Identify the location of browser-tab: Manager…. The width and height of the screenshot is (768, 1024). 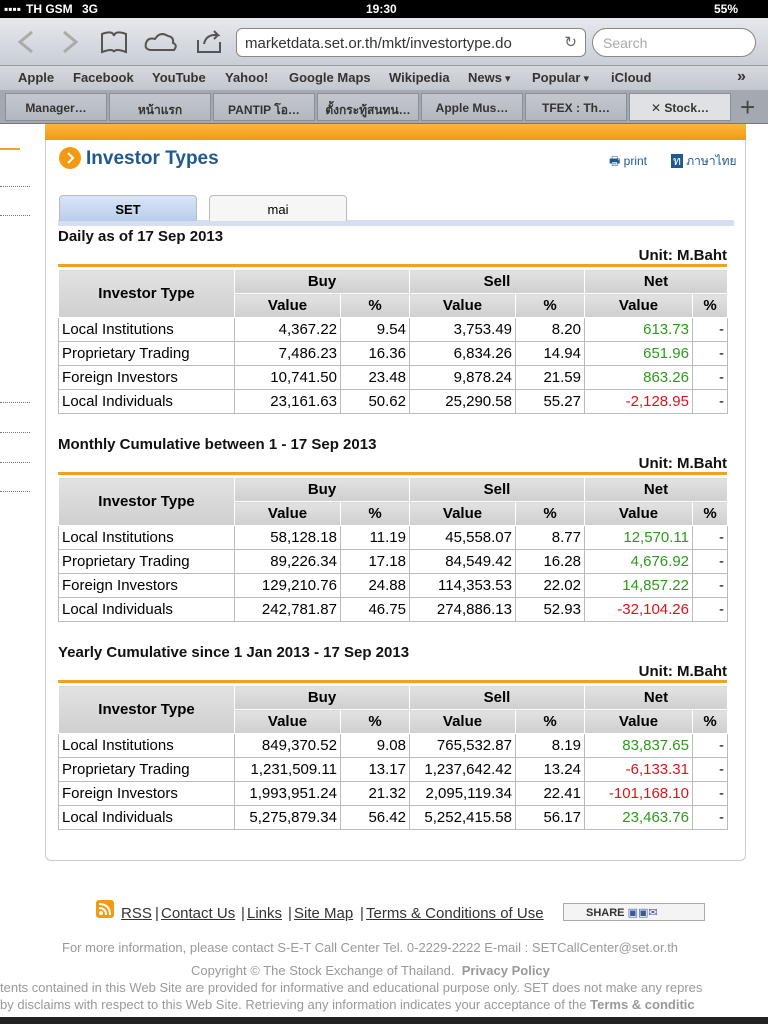
(56, 107).